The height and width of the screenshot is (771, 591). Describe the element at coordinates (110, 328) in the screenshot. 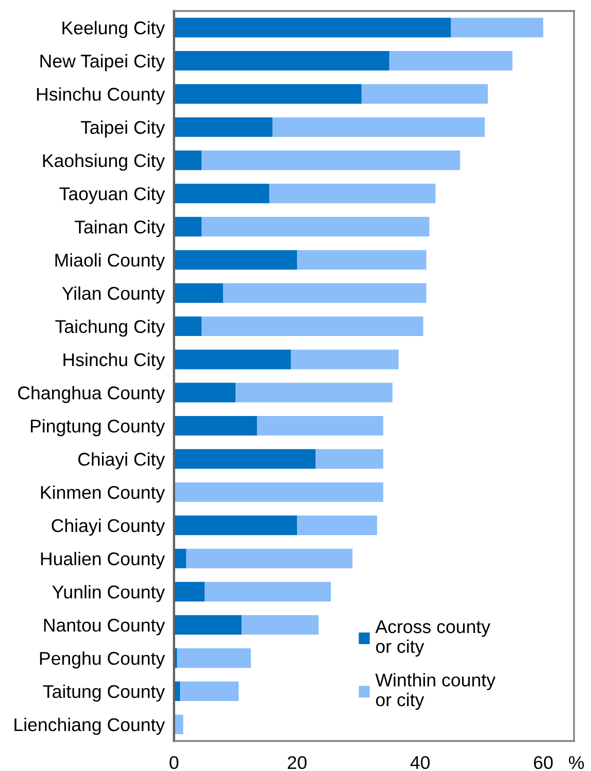

I see `y-tick-label: Taichung City` at that location.